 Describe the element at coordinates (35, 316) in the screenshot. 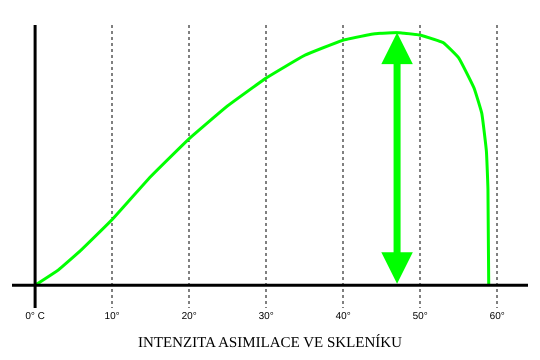

I see `x-tick-label: 0° C` at that location.